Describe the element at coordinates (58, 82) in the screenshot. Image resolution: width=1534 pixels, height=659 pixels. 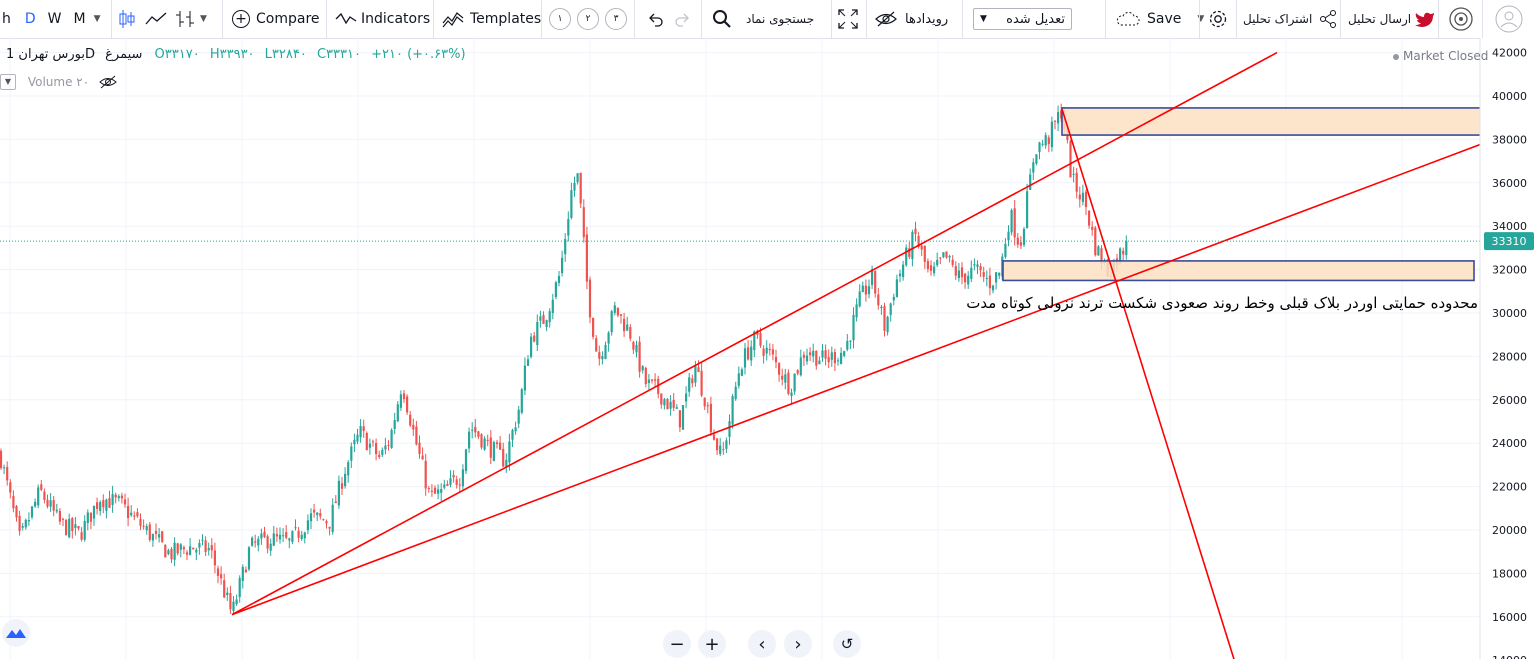
I see `volume-legend: ▼ Volume ۲۰` at that location.